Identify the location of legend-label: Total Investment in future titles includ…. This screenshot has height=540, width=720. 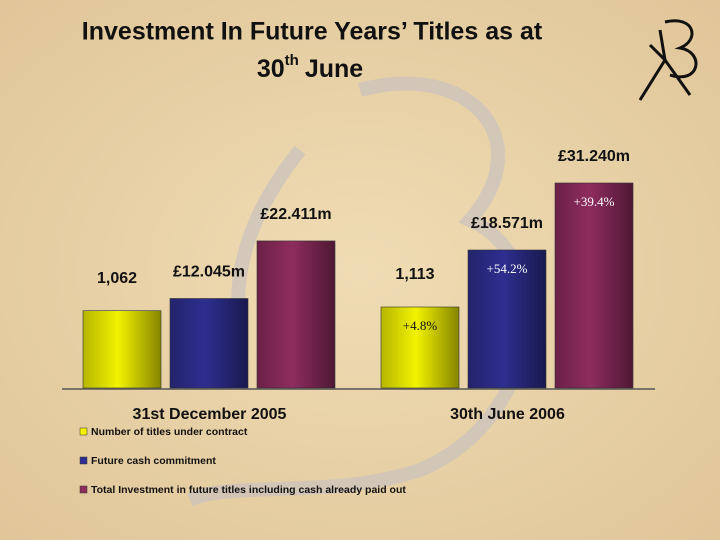
(248, 490).